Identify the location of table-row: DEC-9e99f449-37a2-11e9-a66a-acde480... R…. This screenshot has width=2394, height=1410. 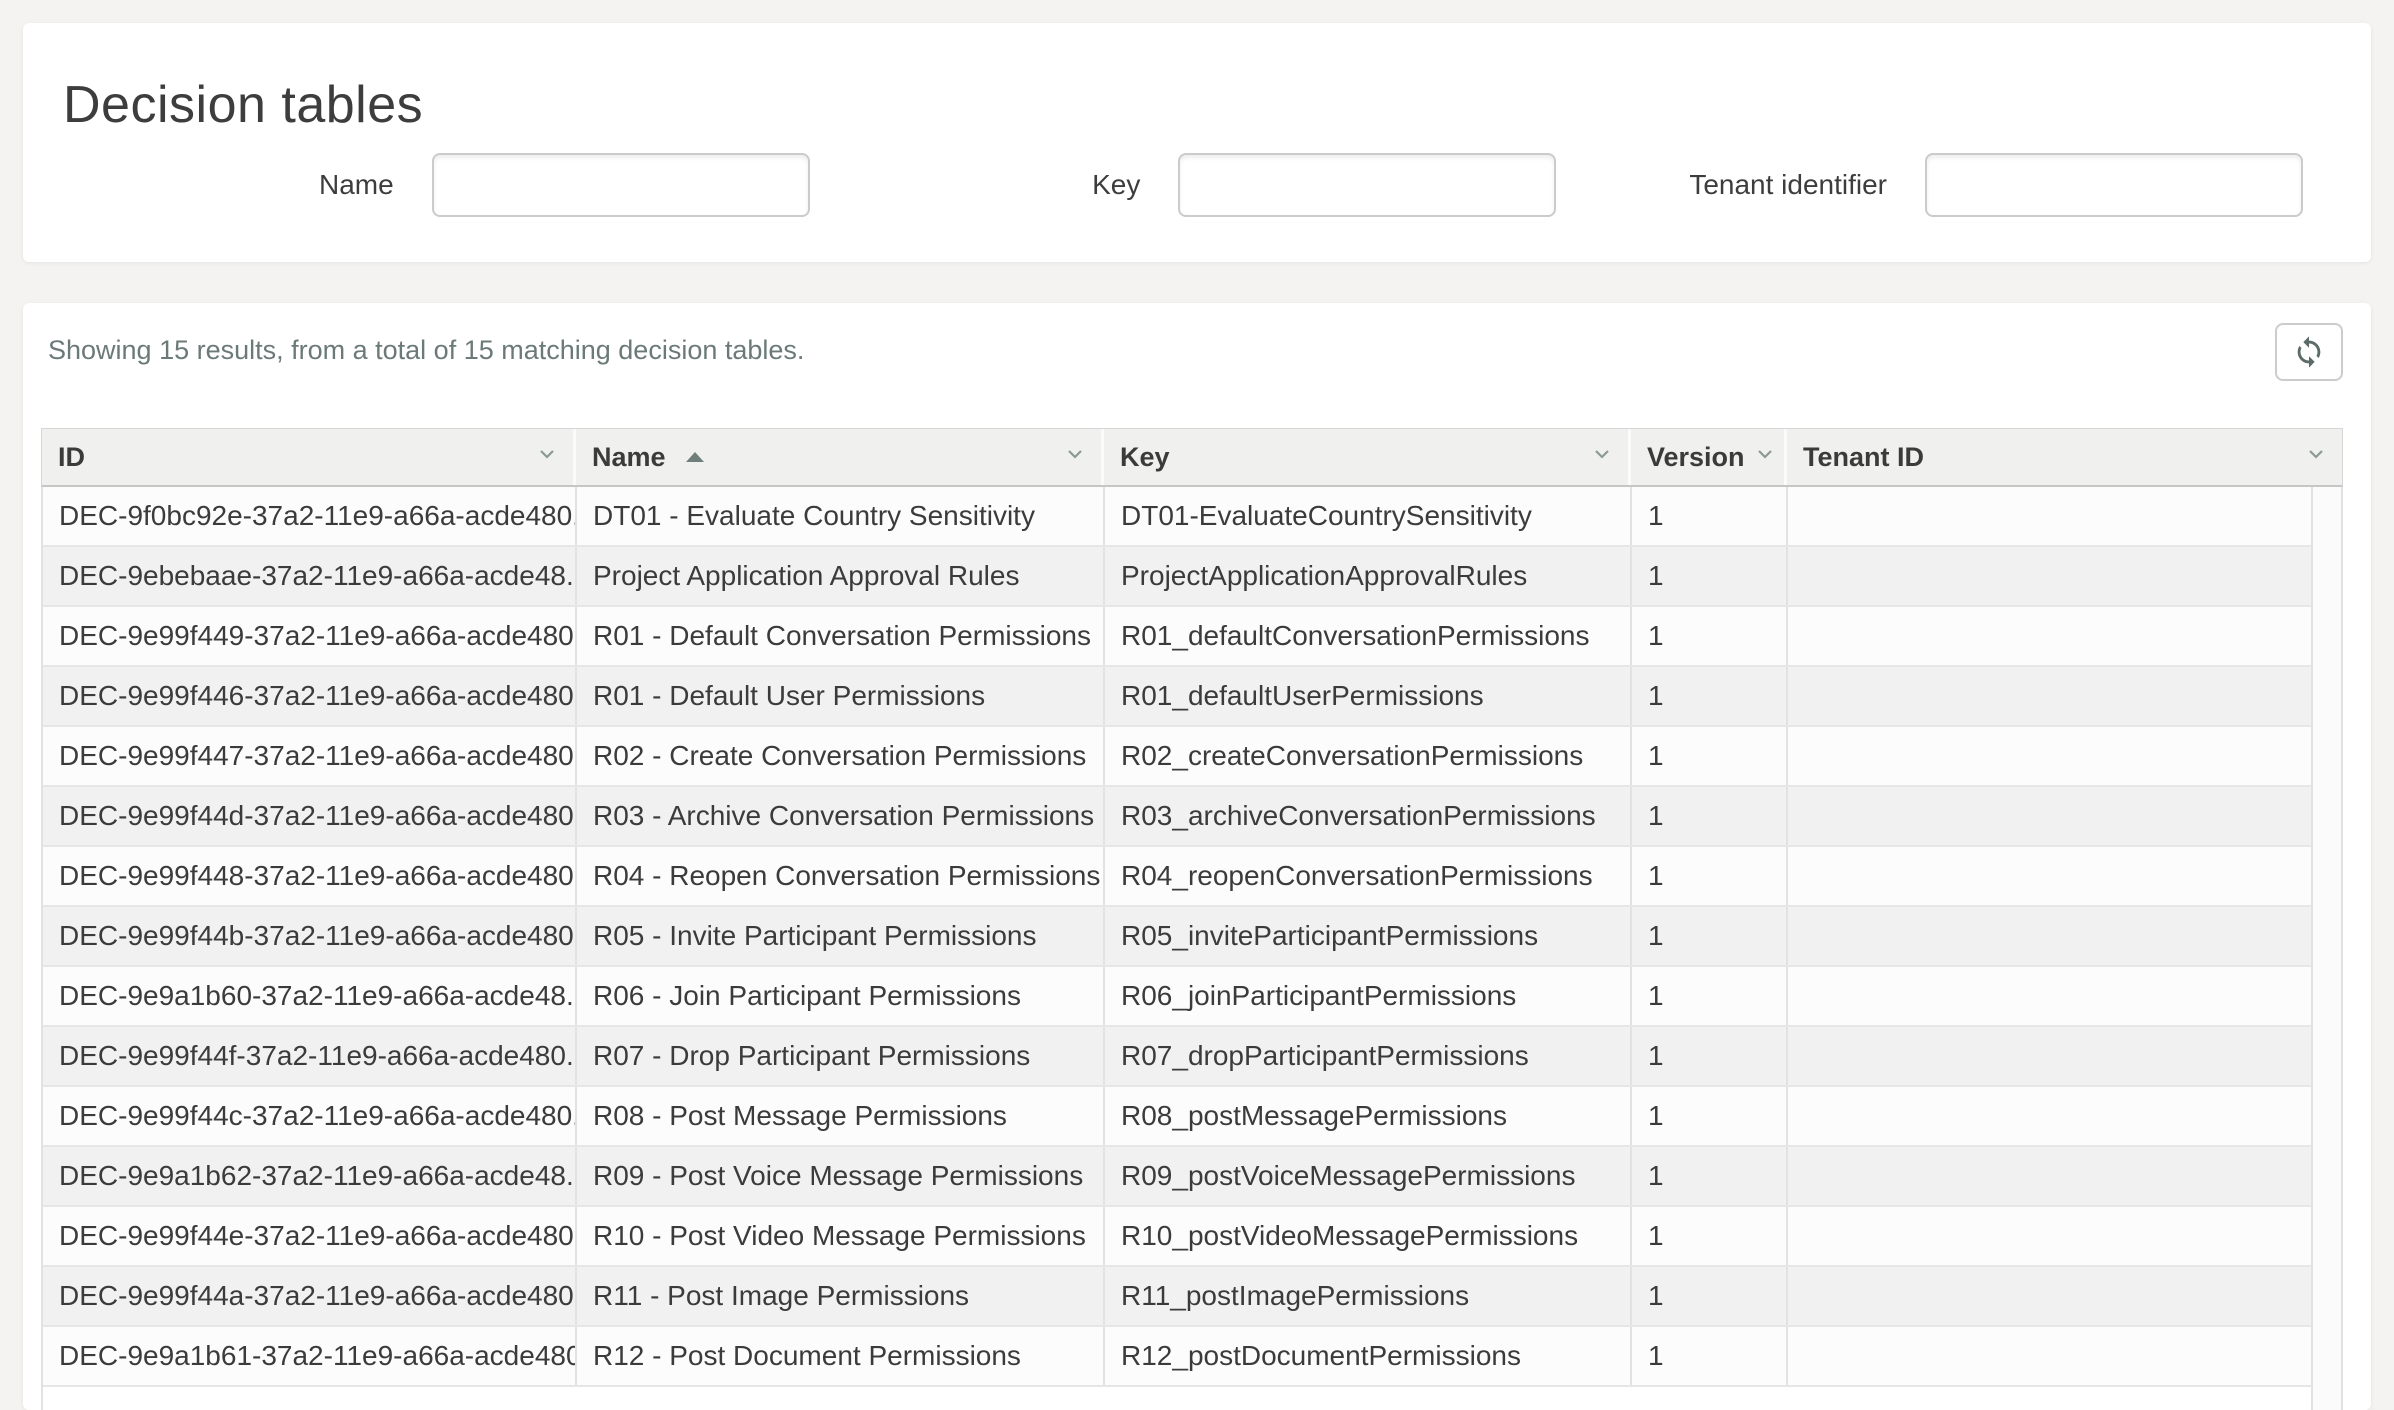
(1177, 637).